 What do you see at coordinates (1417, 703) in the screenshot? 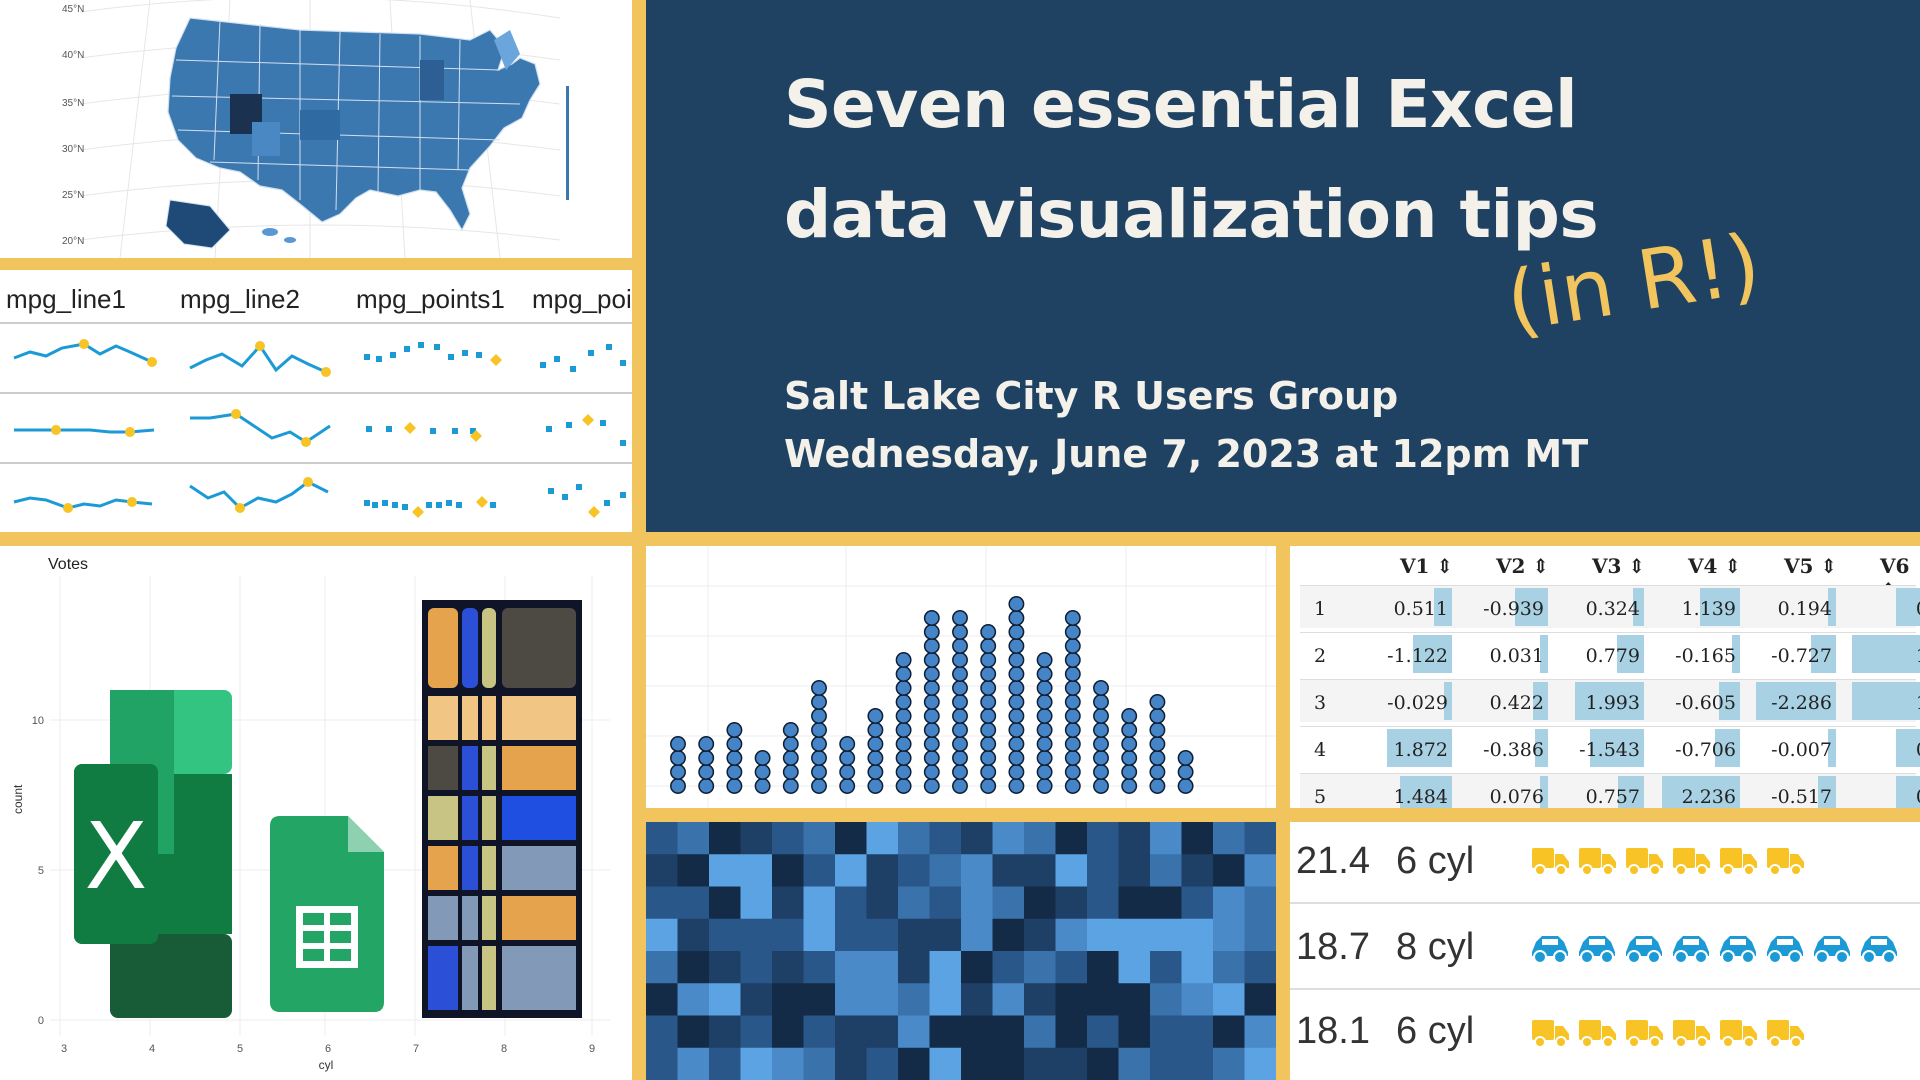
I see `table-cell: -0.029` at bounding box center [1417, 703].